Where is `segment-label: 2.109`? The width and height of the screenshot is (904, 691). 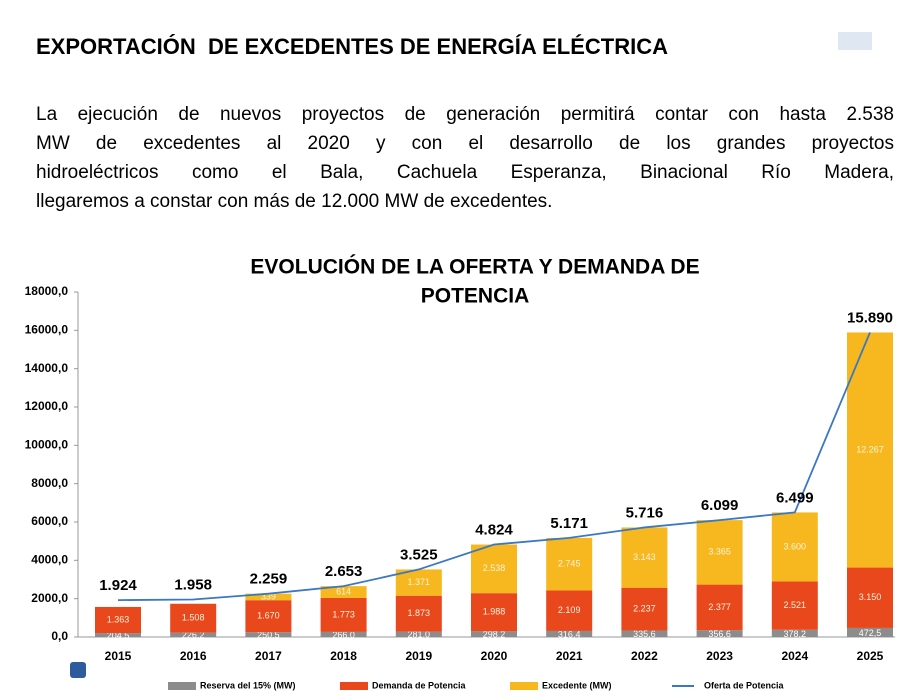 segment-label: 2.109 is located at coordinates (569, 610).